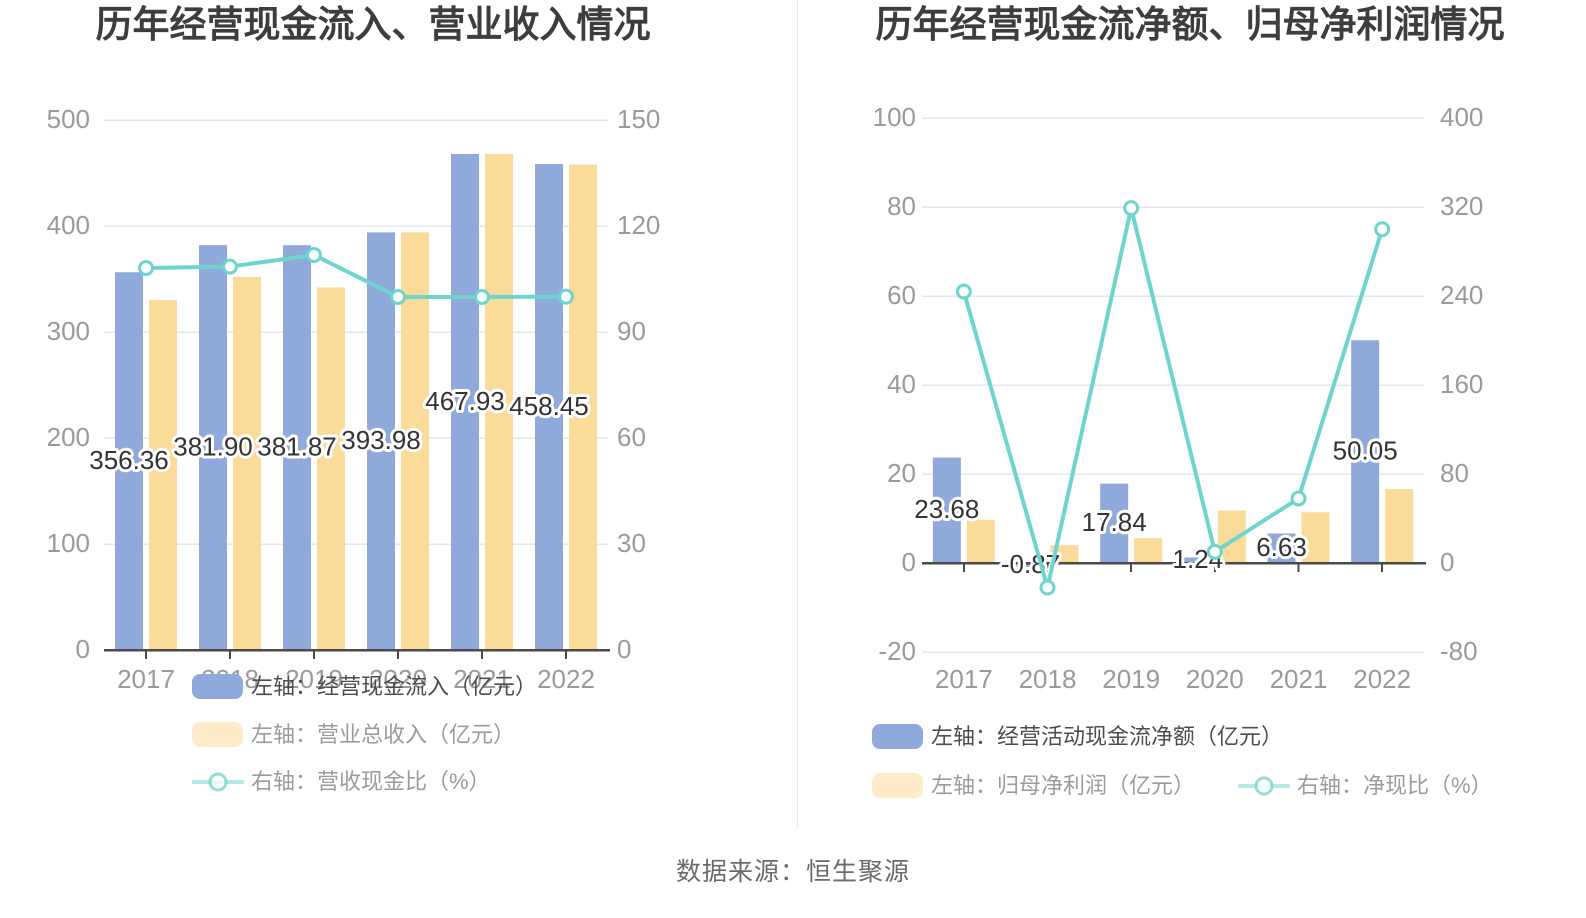 Image resolution: width=1586 pixels, height=918 pixels. What do you see at coordinates (901, 384) in the screenshot?
I see `left-axis-tick-label: 40` at bounding box center [901, 384].